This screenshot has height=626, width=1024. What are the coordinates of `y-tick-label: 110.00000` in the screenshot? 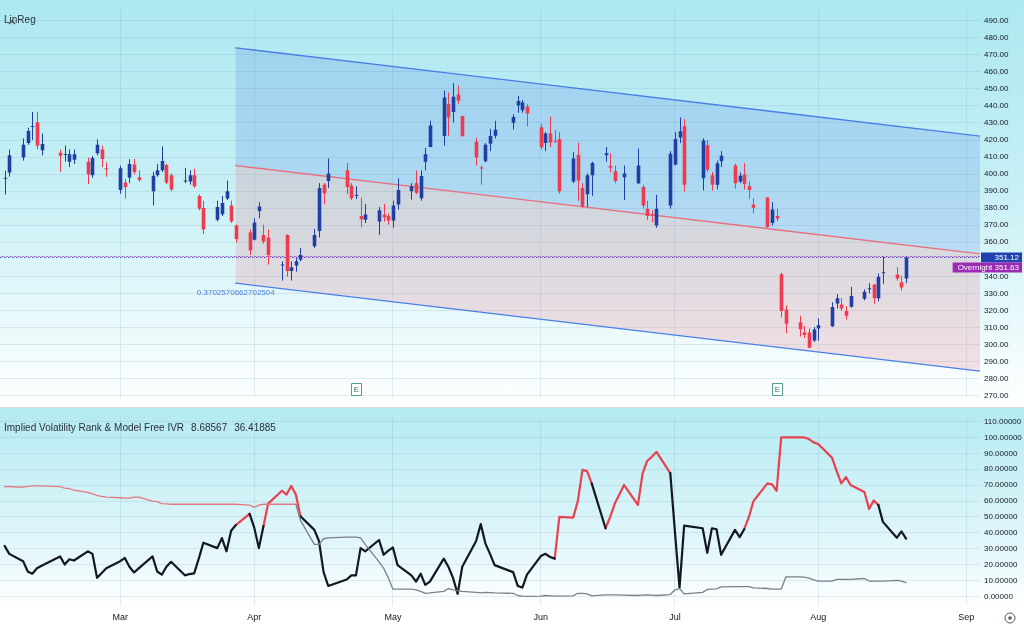 It's located at (1003, 421).